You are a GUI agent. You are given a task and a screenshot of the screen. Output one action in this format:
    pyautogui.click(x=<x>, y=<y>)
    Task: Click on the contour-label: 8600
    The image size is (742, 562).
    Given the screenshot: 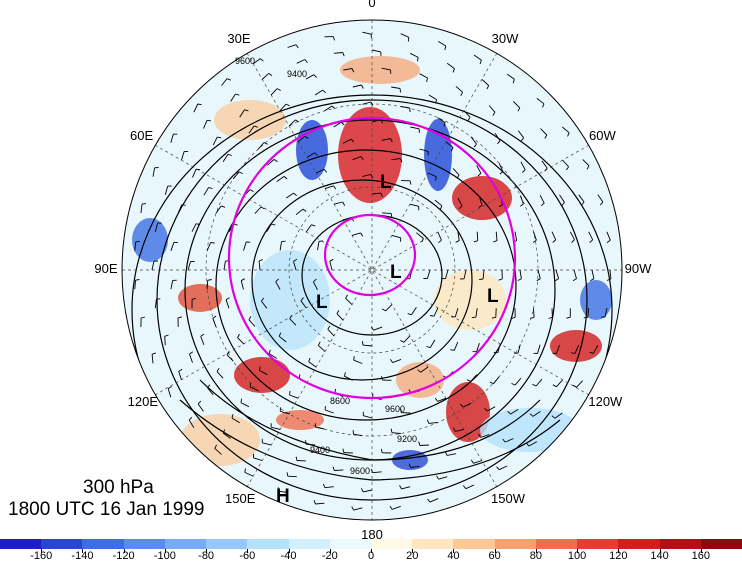 What is the action you would take?
    pyautogui.click(x=340, y=401)
    